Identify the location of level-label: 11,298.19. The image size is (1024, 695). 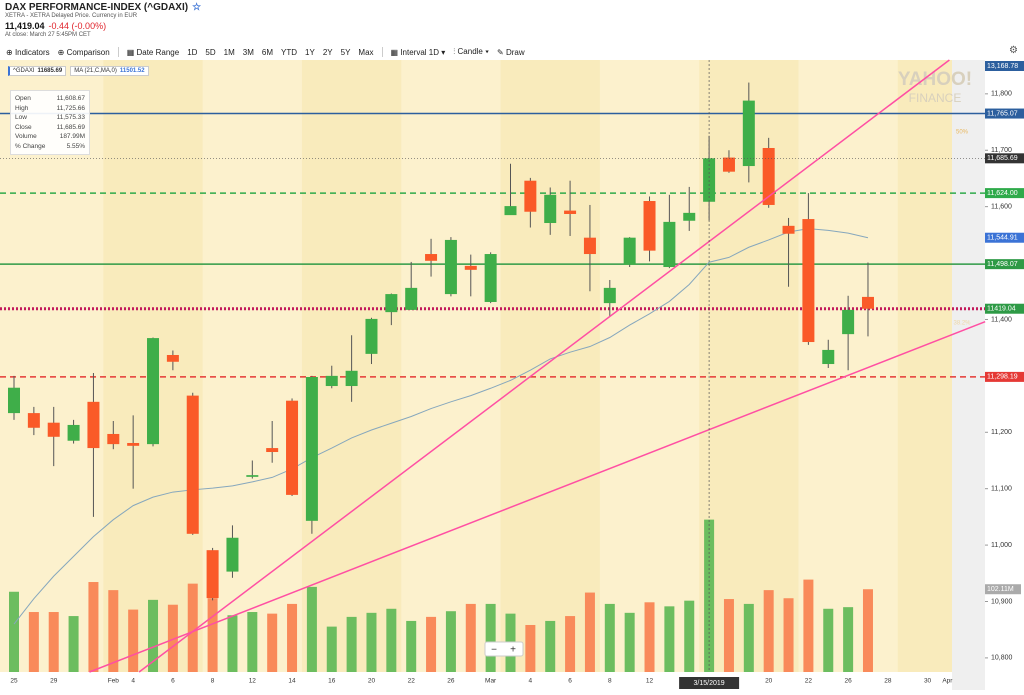
(1002, 377).